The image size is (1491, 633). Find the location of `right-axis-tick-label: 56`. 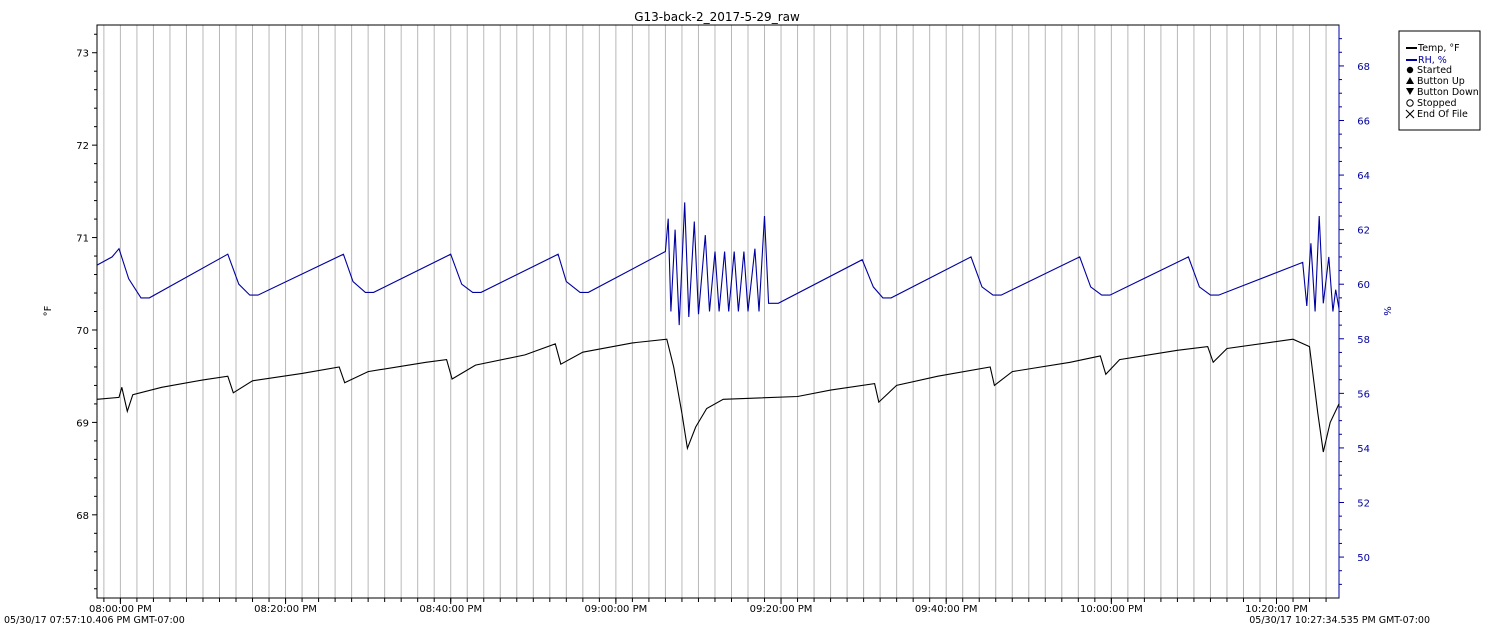

right-axis-tick-label: 56 is located at coordinates (1363, 394).